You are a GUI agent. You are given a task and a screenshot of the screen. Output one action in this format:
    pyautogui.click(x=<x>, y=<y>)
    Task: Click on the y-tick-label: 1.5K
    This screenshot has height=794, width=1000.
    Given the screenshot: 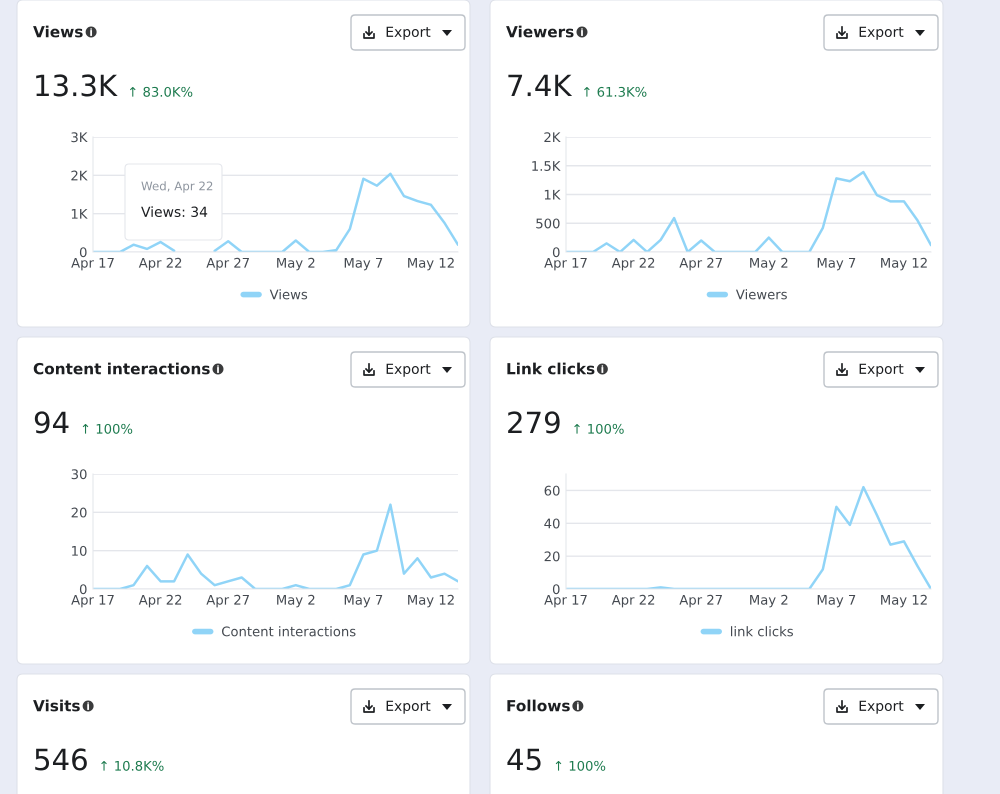 What is the action you would take?
    pyautogui.click(x=546, y=166)
    